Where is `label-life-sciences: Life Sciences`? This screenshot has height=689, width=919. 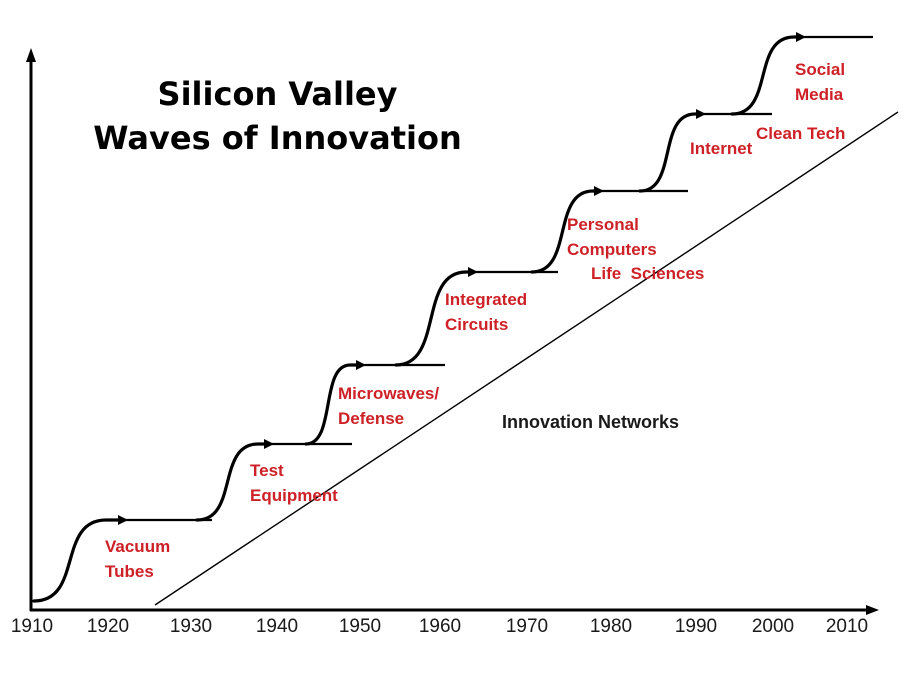
label-life-sciences: Life Sciences is located at coordinates (648, 273).